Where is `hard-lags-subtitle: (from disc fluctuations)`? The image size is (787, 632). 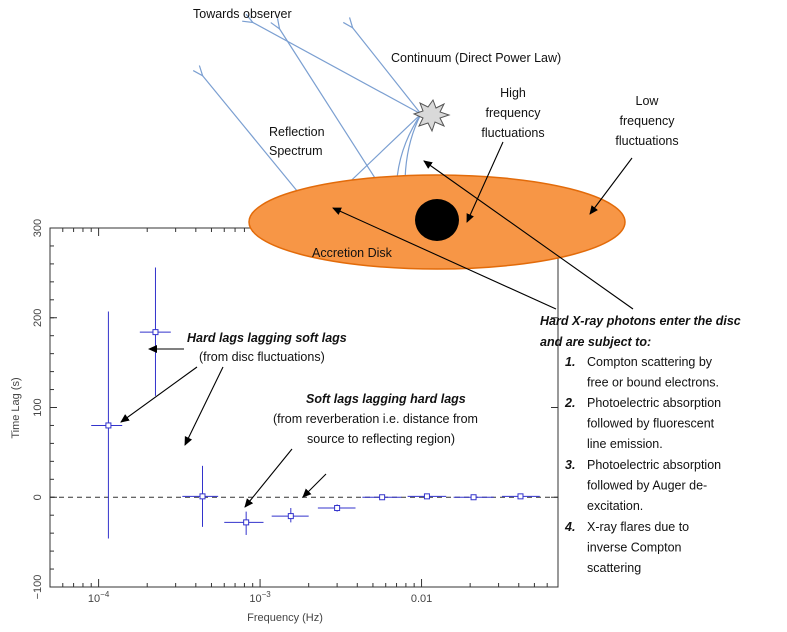
hard-lags-subtitle: (from disc fluctuations) is located at coordinates (262, 357).